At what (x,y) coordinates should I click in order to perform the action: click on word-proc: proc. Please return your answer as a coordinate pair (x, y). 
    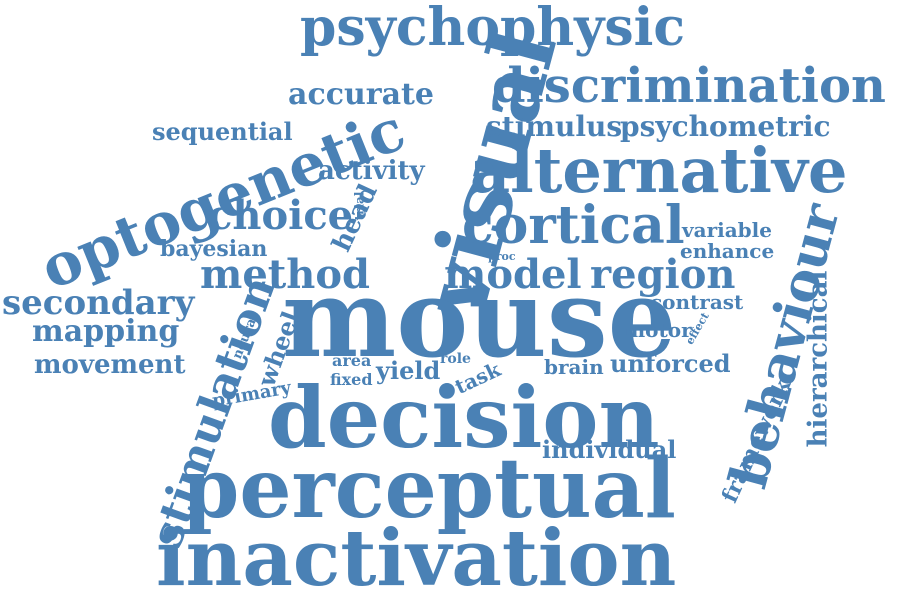
    Looking at the image, I should click on (502, 256).